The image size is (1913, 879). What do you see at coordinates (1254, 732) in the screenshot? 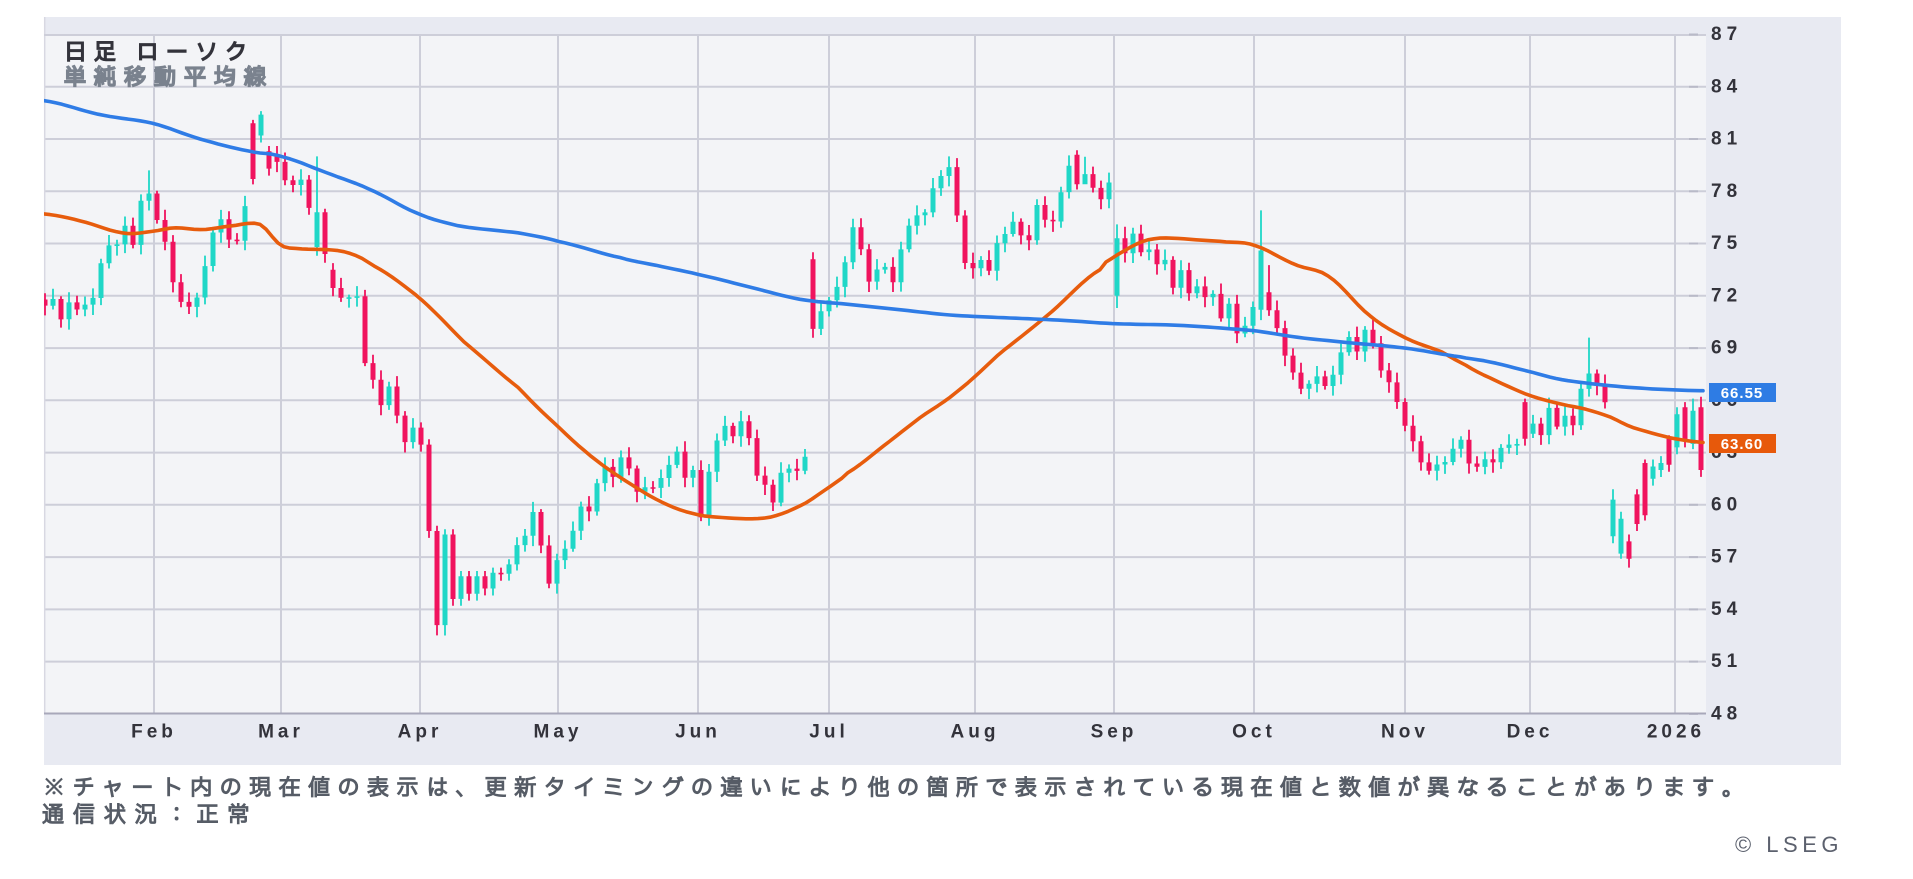
I see `svg-text: Oct` at bounding box center [1254, 732].